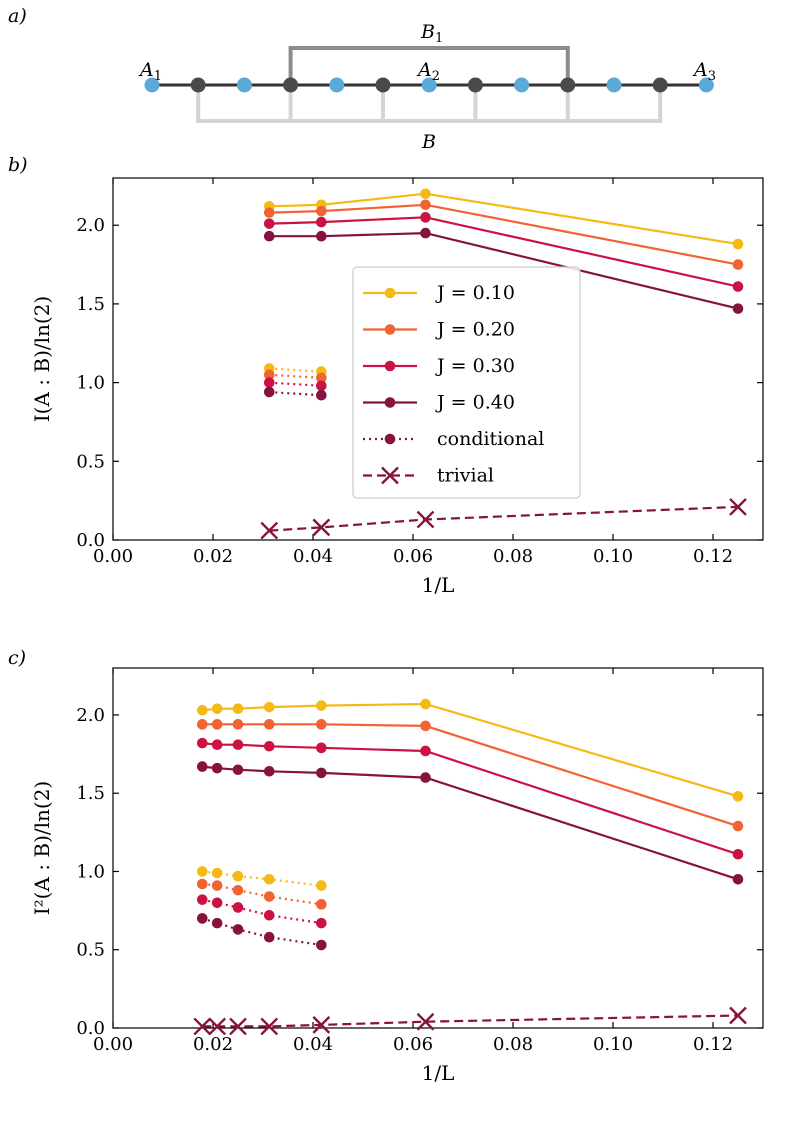  Describe the element at coordinates (465, 476) in the screenshot. I see `legend-label: trivial` at that location.